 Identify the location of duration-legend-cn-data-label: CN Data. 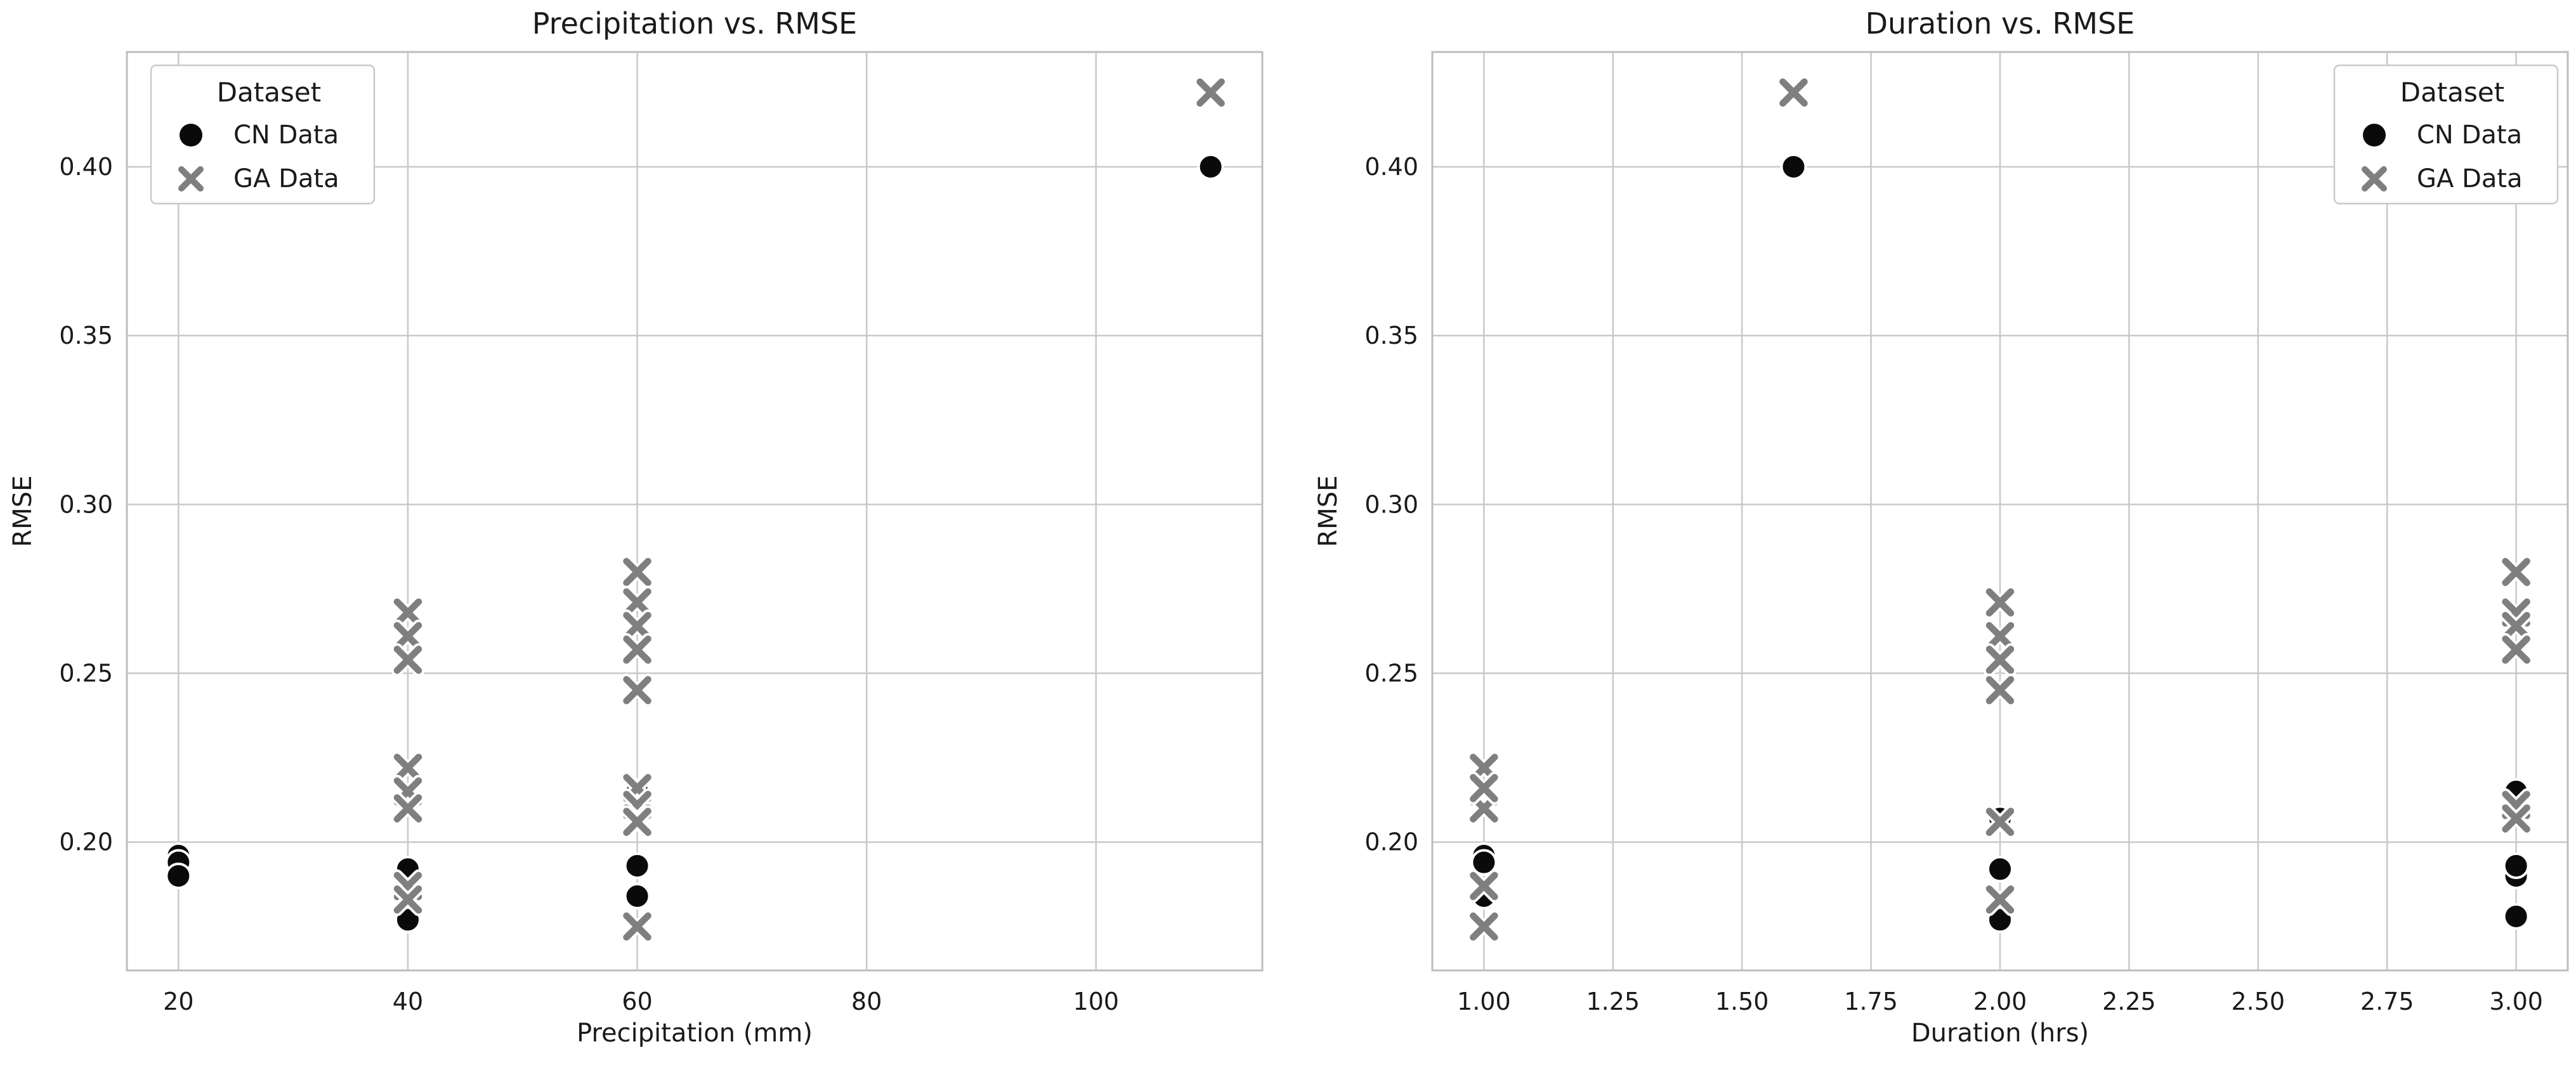
(2469, 135).